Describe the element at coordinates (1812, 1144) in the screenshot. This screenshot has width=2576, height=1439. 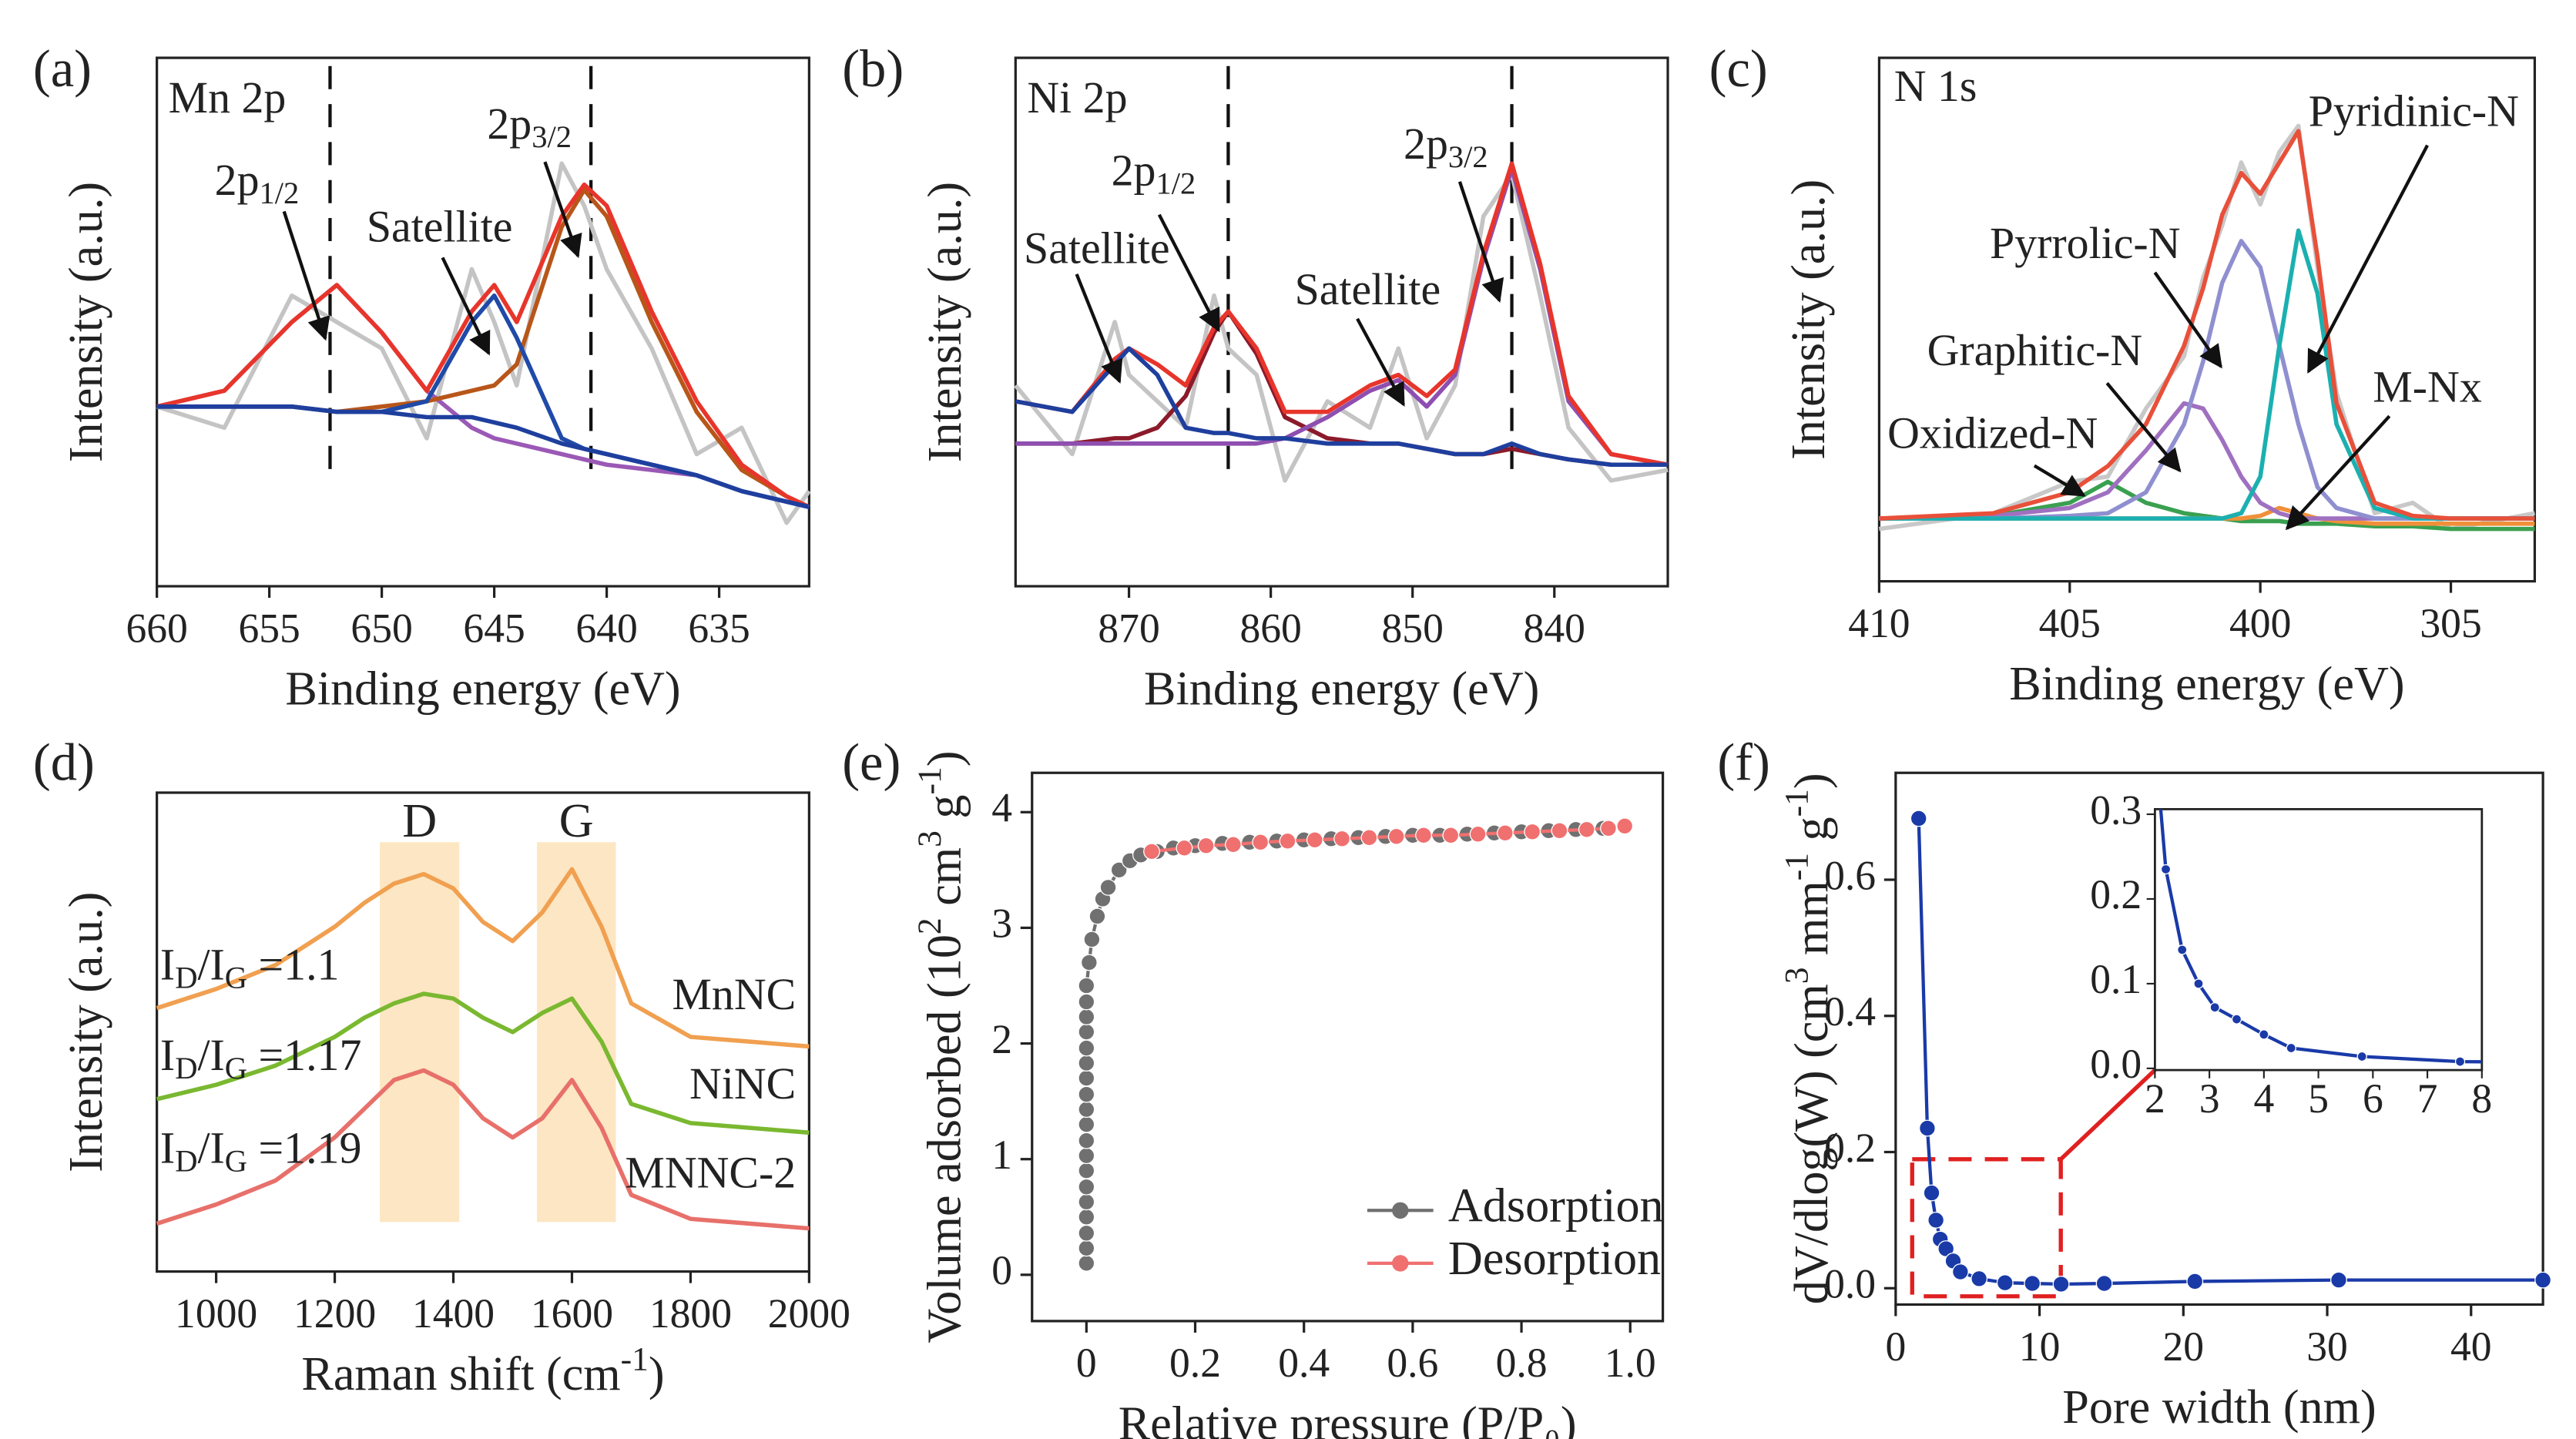
I see `y-axis-label-part: dV/dlog(W) (cm` at that location.